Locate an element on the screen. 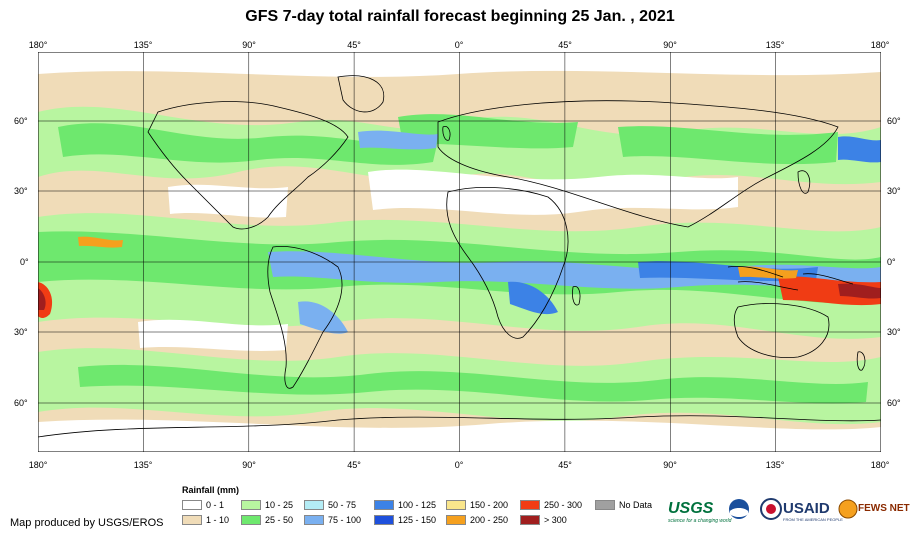 This screenshot has width=920, height=539. legend-item: No Data is located at coordinates (623, 505).